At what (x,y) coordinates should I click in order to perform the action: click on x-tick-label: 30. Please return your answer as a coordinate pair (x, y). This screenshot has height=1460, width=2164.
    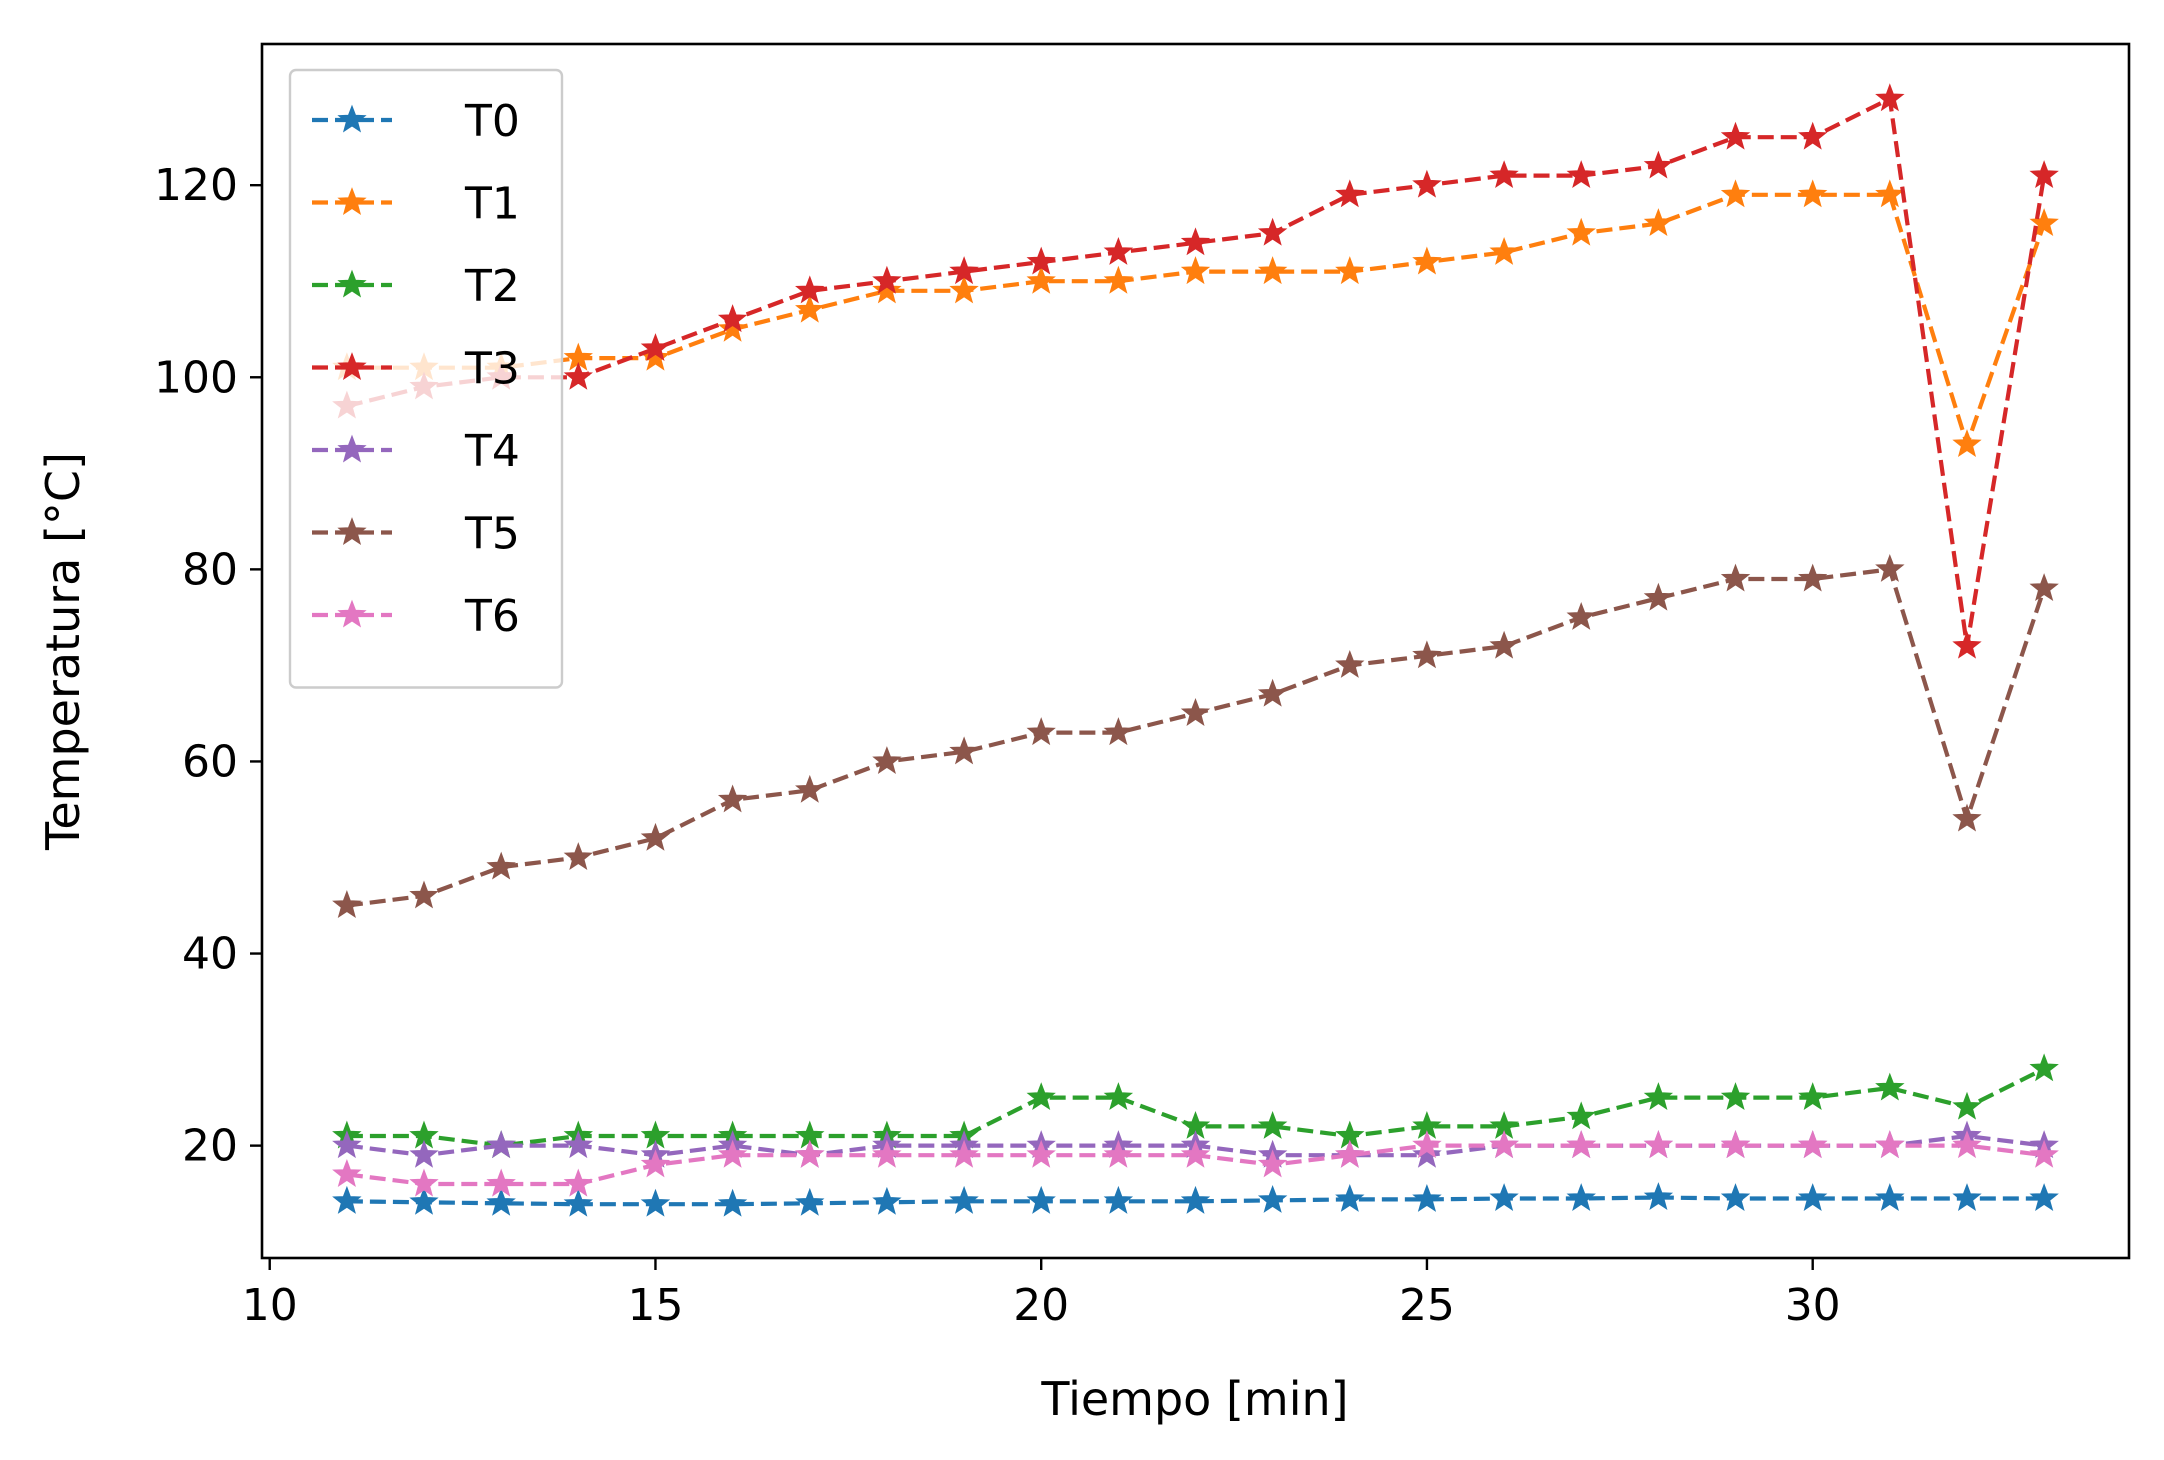
    Looking at the image, I should click on (1813, 1305).